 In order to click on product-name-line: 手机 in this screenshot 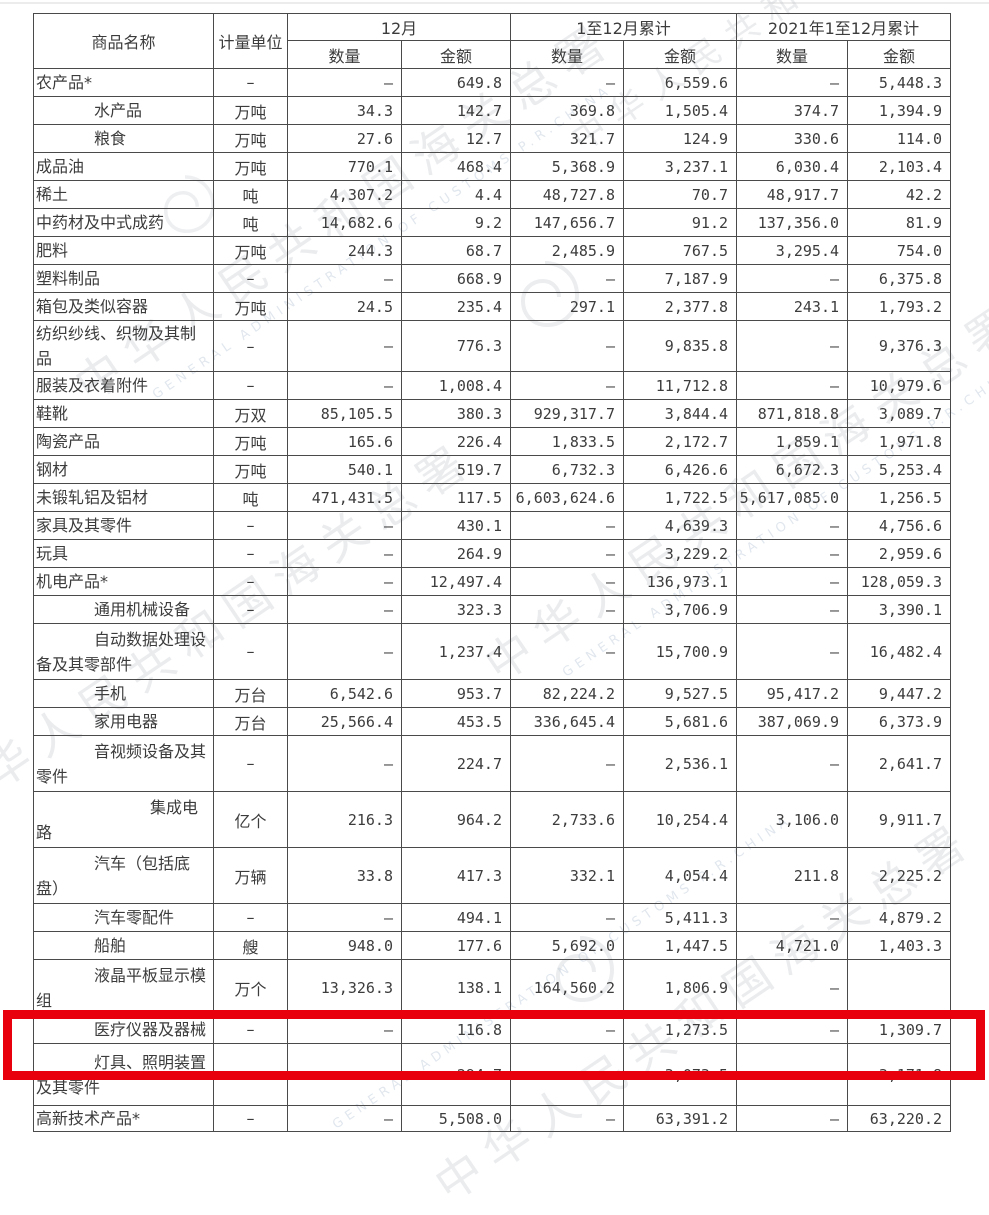, I will do `click(110, 693)`.